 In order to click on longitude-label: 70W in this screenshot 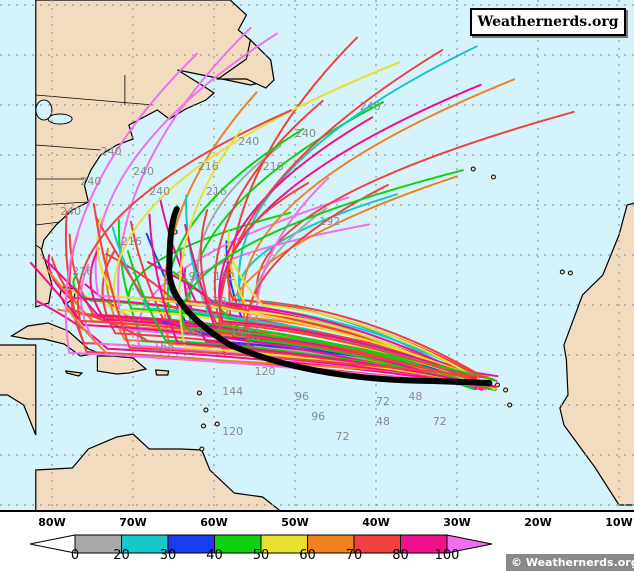, I will do `click(133, 522)`.